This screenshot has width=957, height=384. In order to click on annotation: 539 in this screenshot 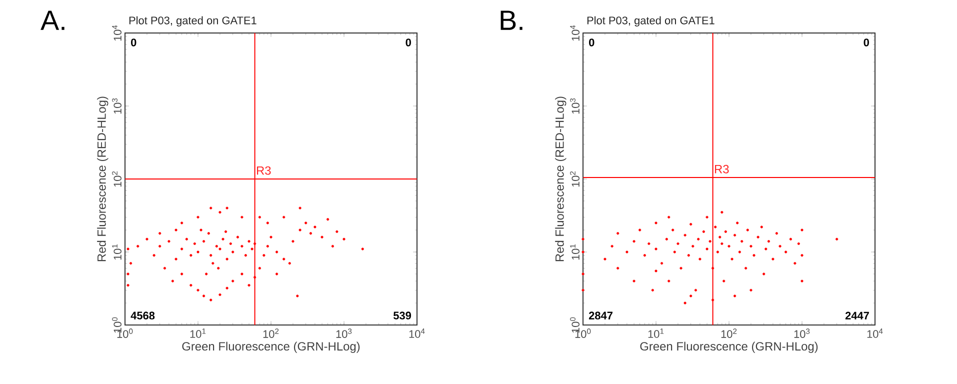, I will do `click(402, 316)`.